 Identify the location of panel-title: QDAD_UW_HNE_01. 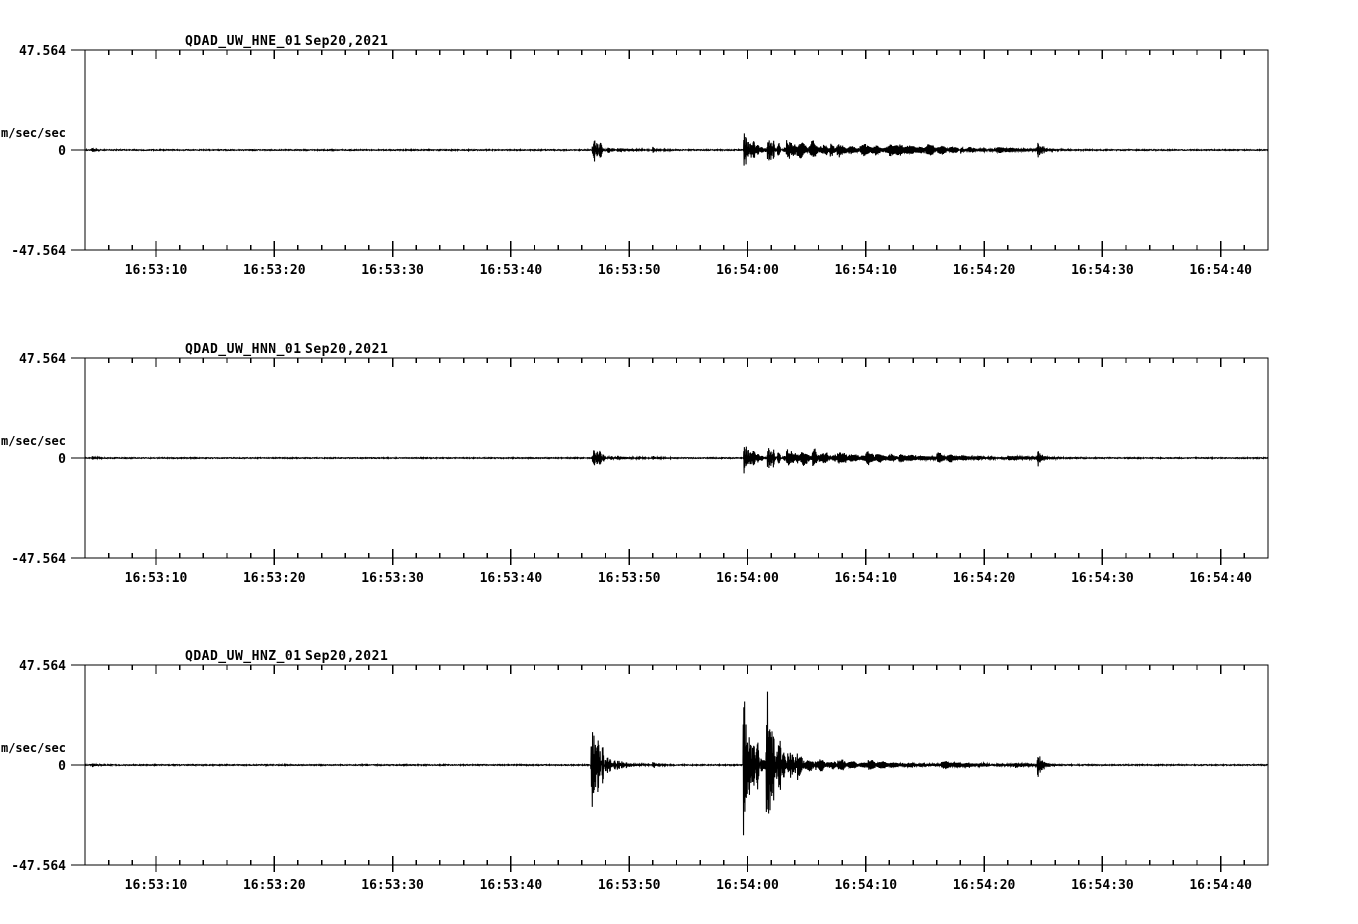
(243, 41).